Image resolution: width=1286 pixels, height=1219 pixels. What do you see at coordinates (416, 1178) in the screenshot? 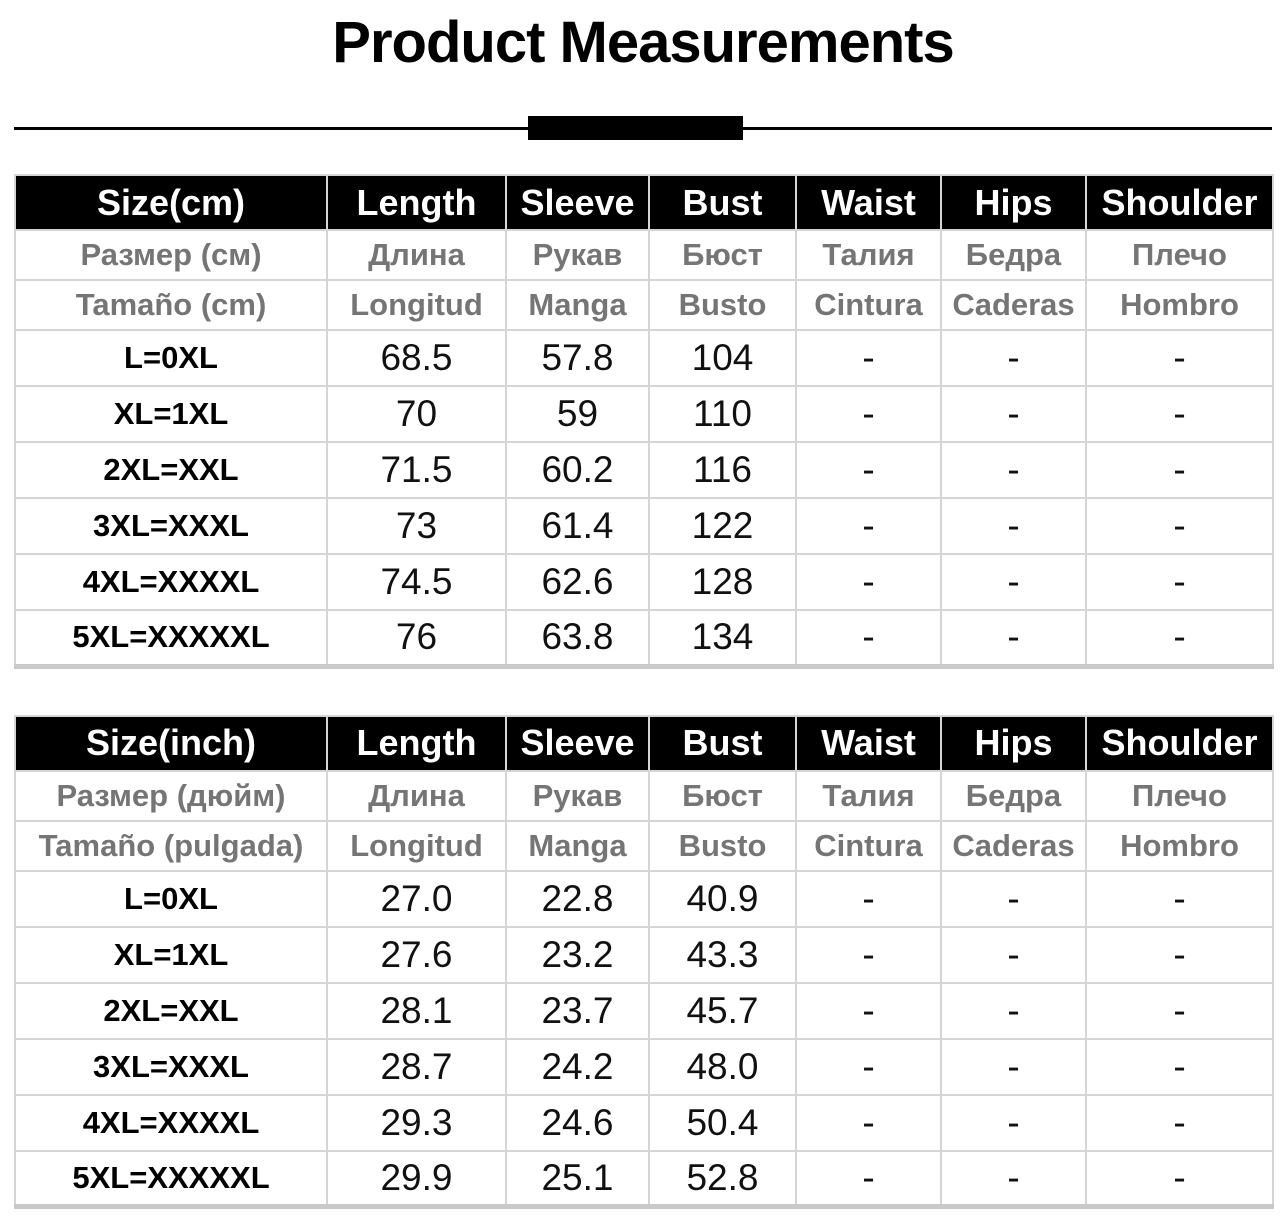
I see `value-cell: 29.9` at bounding box center [416, 1178].